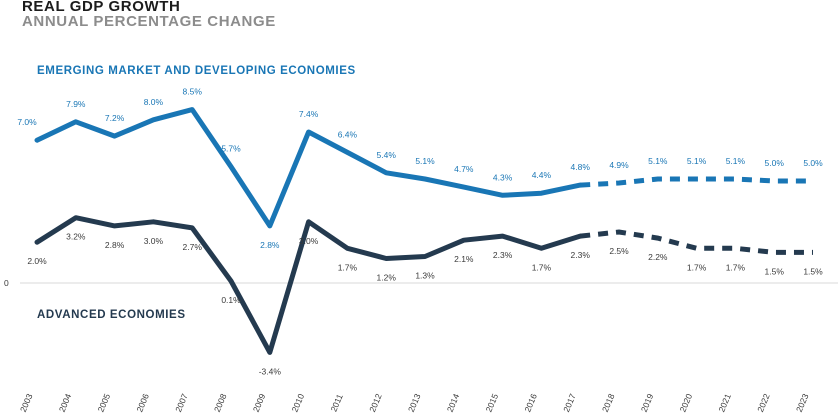 The height and width of the screenshot is (418, 838). What do you see at coordinates (387, 278) in the screenshot?
I see `data-label: 1.2%` at bounding box center [387, 278].